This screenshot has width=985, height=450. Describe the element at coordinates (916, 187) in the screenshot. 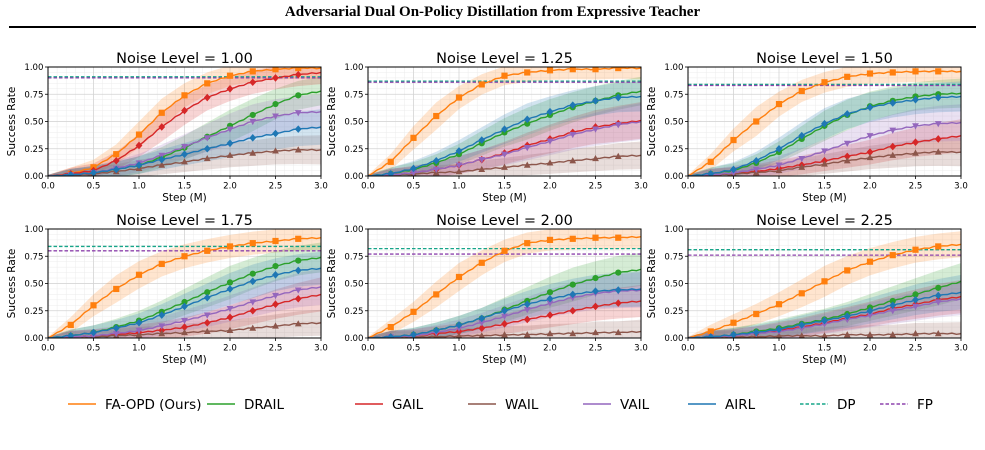

I see `x-tick-label: 2.5` at that location.